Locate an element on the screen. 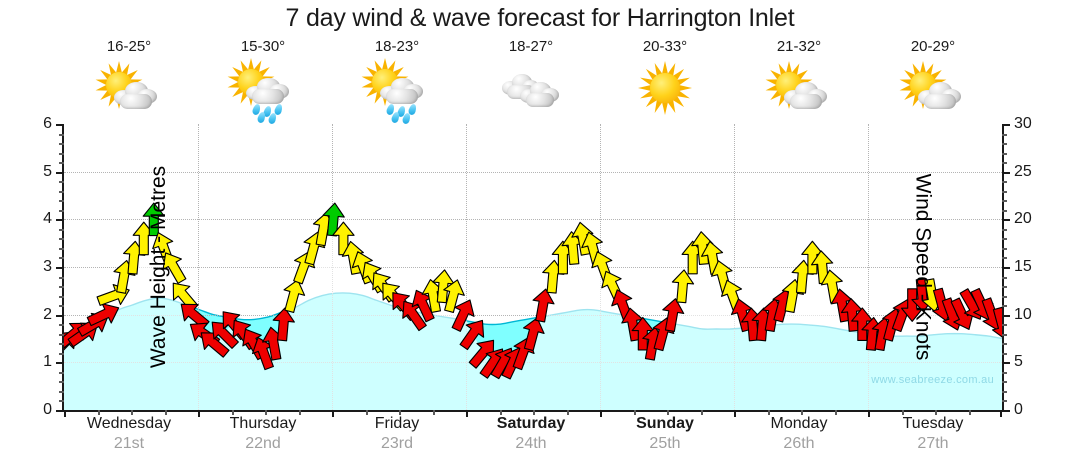  day-header-monday: 21-32° is located at coordinates (799, 80).